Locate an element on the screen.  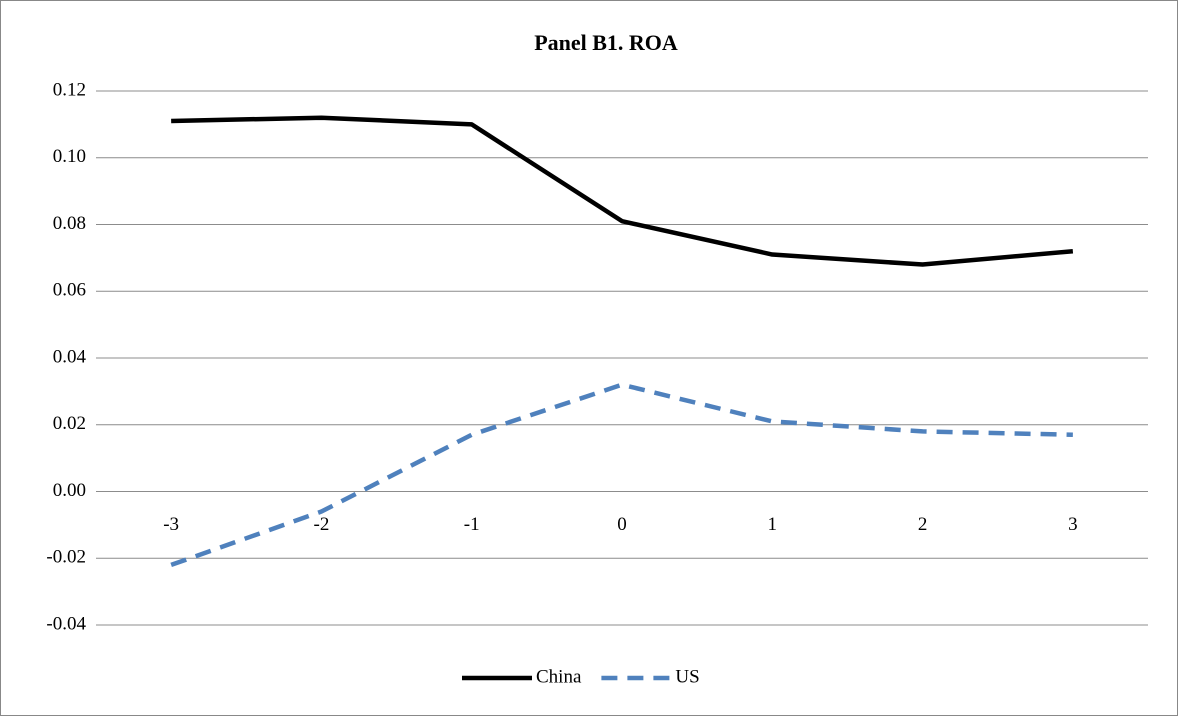
y-tick-label: 0.08 is located at coordinates (69, 223).